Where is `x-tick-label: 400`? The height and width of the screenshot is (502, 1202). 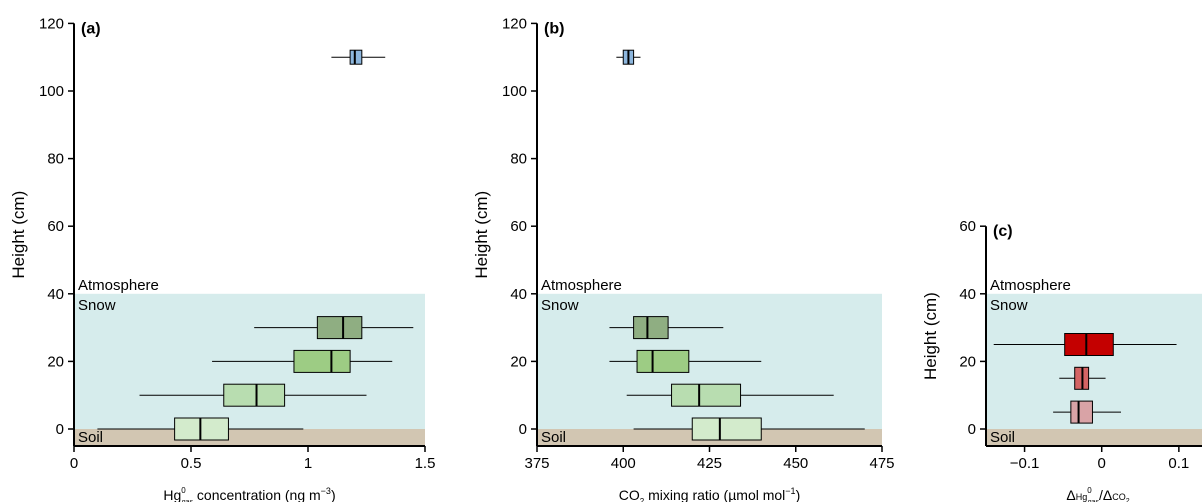
x-tick-label: 400 is located at coordinates (623, 463).